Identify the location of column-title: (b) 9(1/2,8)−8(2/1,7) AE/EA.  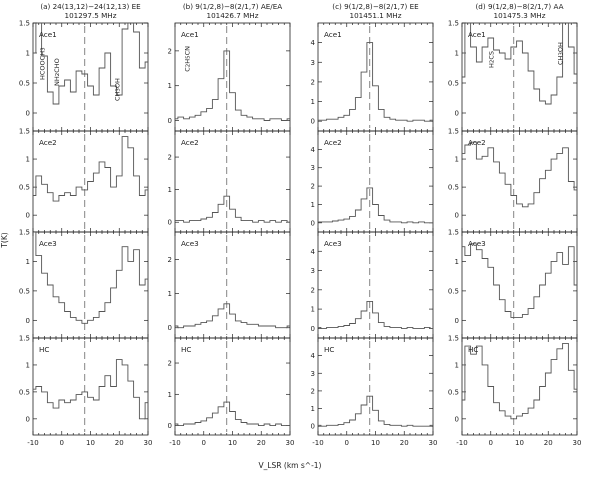
(232, 6).